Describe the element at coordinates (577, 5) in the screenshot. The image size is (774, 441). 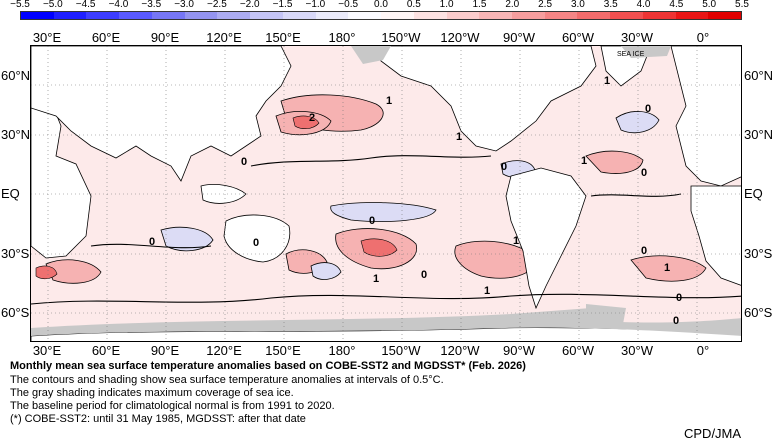
I see `colorbar-tick-label: 3.0` at that location.